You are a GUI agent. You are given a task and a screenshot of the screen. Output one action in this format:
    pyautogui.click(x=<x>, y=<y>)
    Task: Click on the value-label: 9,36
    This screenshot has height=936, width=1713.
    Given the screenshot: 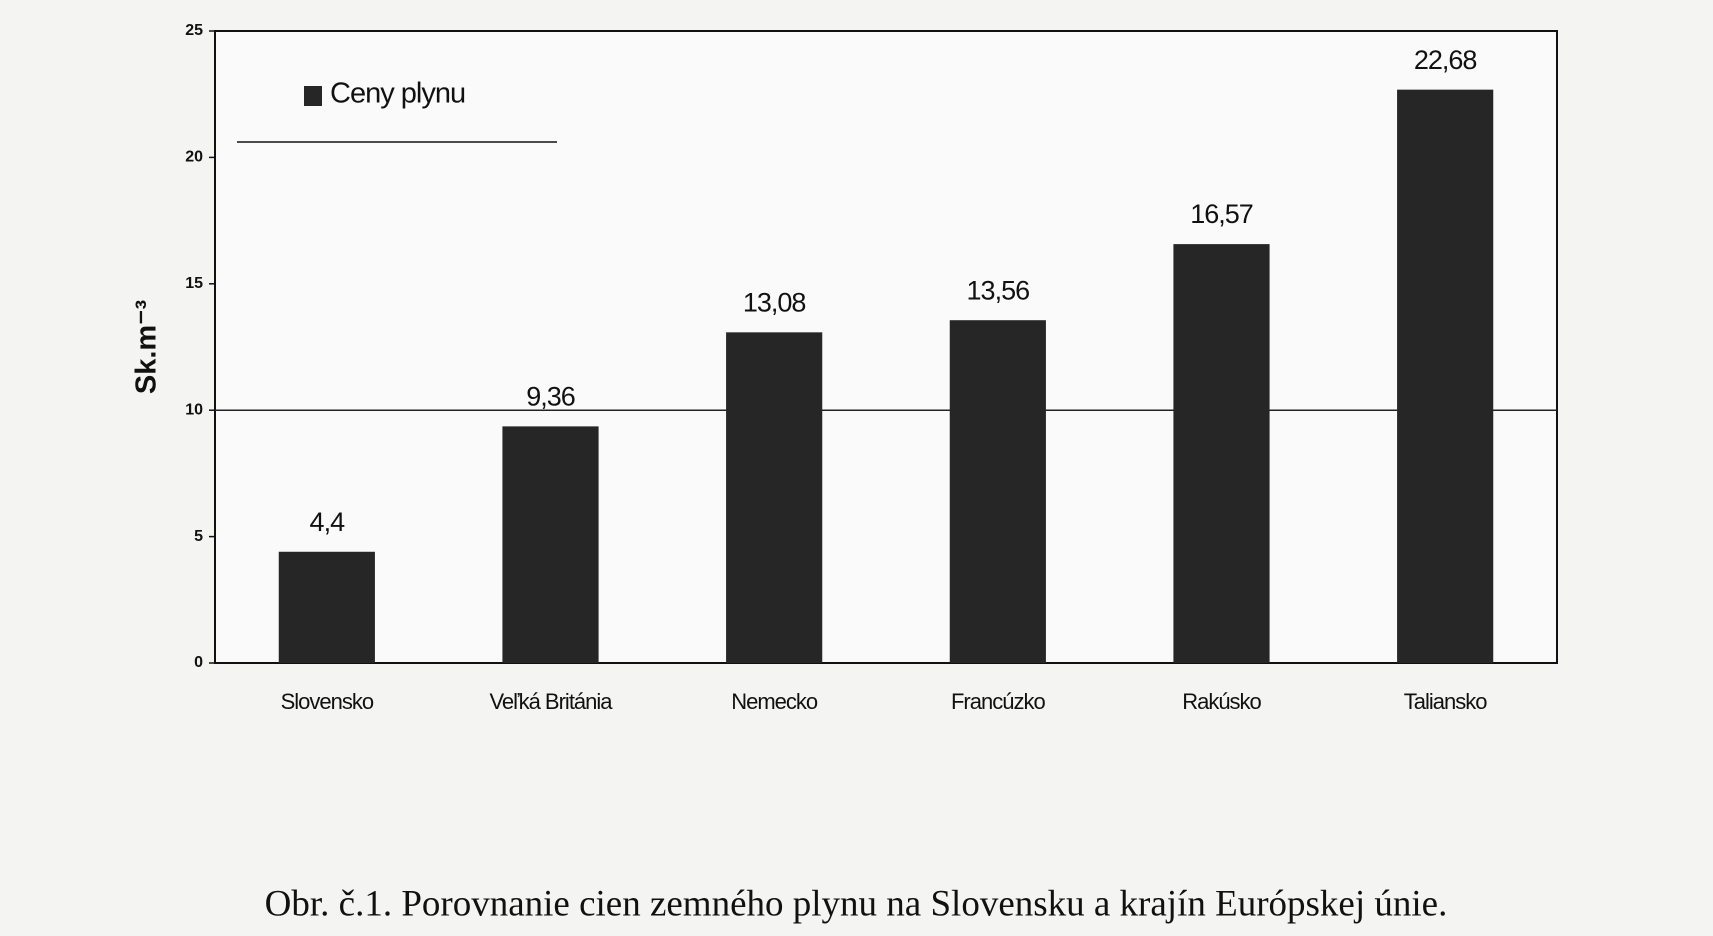 What is the action you would take?
    pyautogui.click(x=550, y=397)
    